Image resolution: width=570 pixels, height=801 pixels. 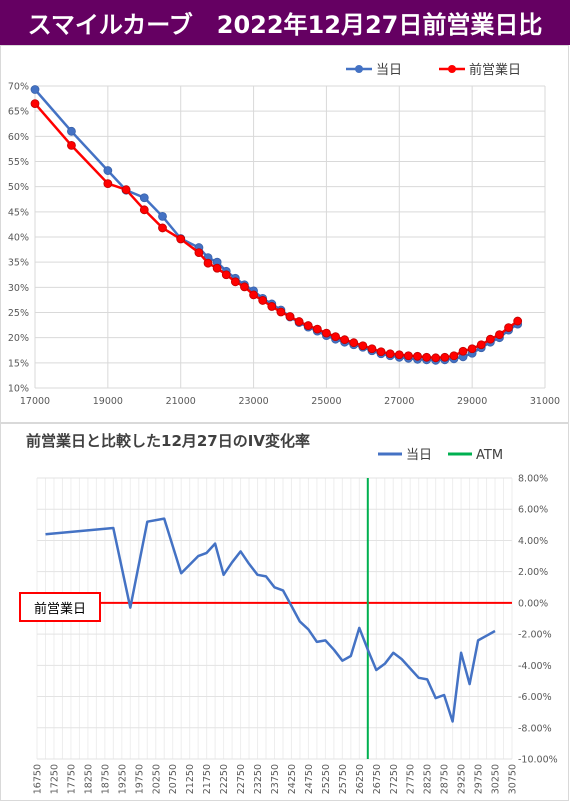 What do you see at coordinates (258, 779) in the screenshot?
I see `x-tick-label: 23250` at bounding box center [258, 779].